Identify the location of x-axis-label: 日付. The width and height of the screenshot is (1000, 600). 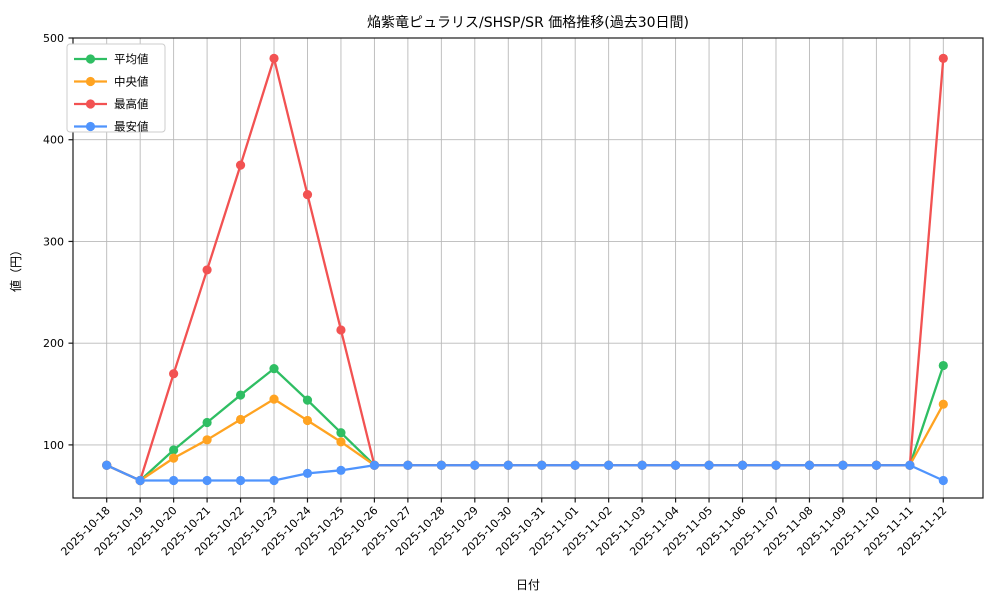
(528, 585).